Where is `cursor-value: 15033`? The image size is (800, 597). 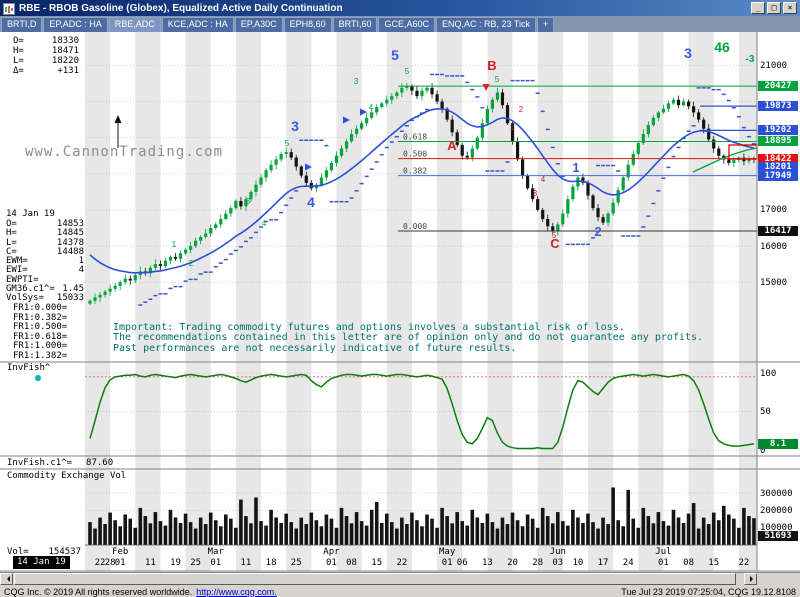
cursor-value: 15033 is located at coordinates (70, 298).